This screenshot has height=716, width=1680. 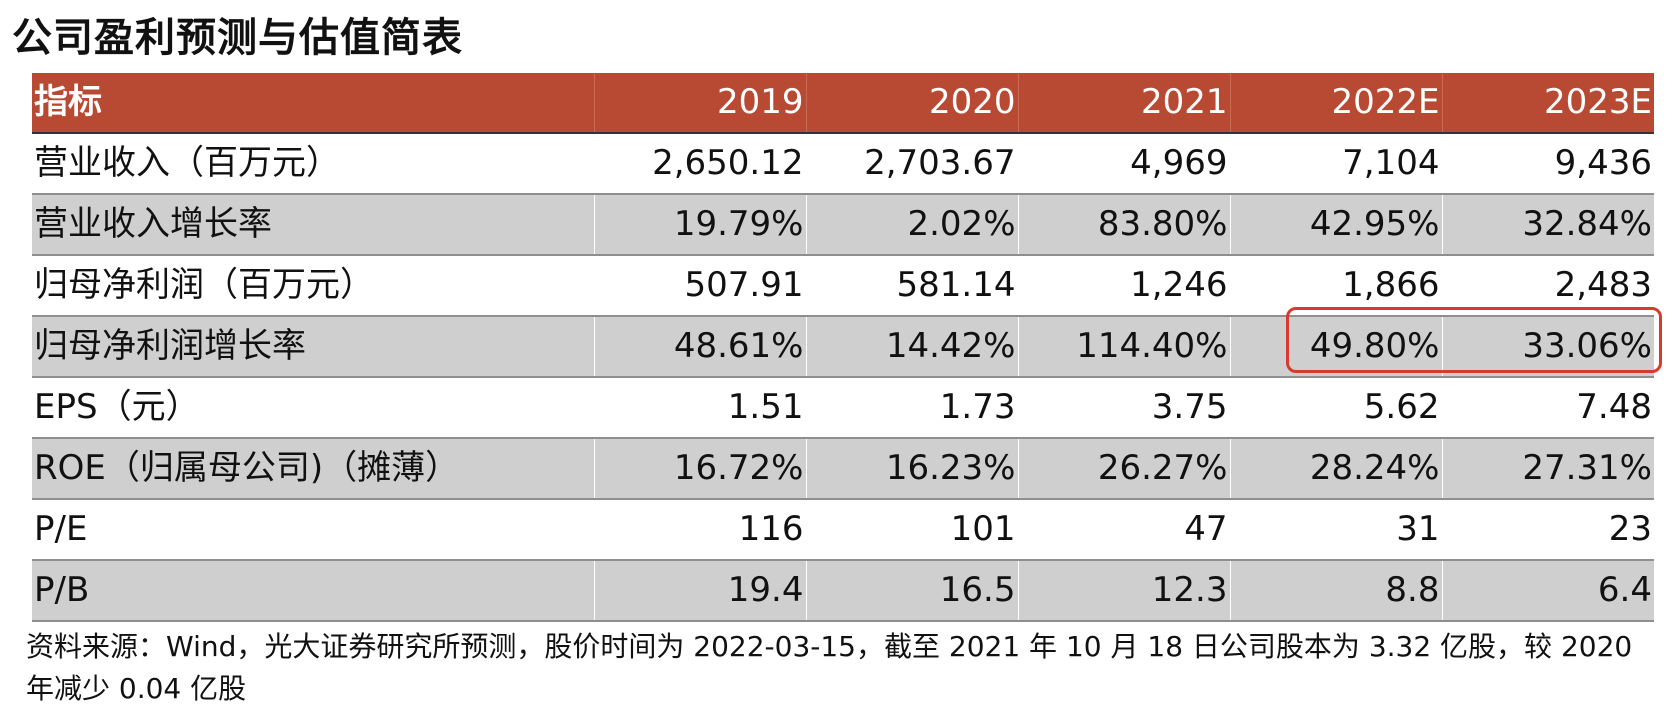 I want to click on row-label: 营业收入增长率, so click(x=313, y=225).